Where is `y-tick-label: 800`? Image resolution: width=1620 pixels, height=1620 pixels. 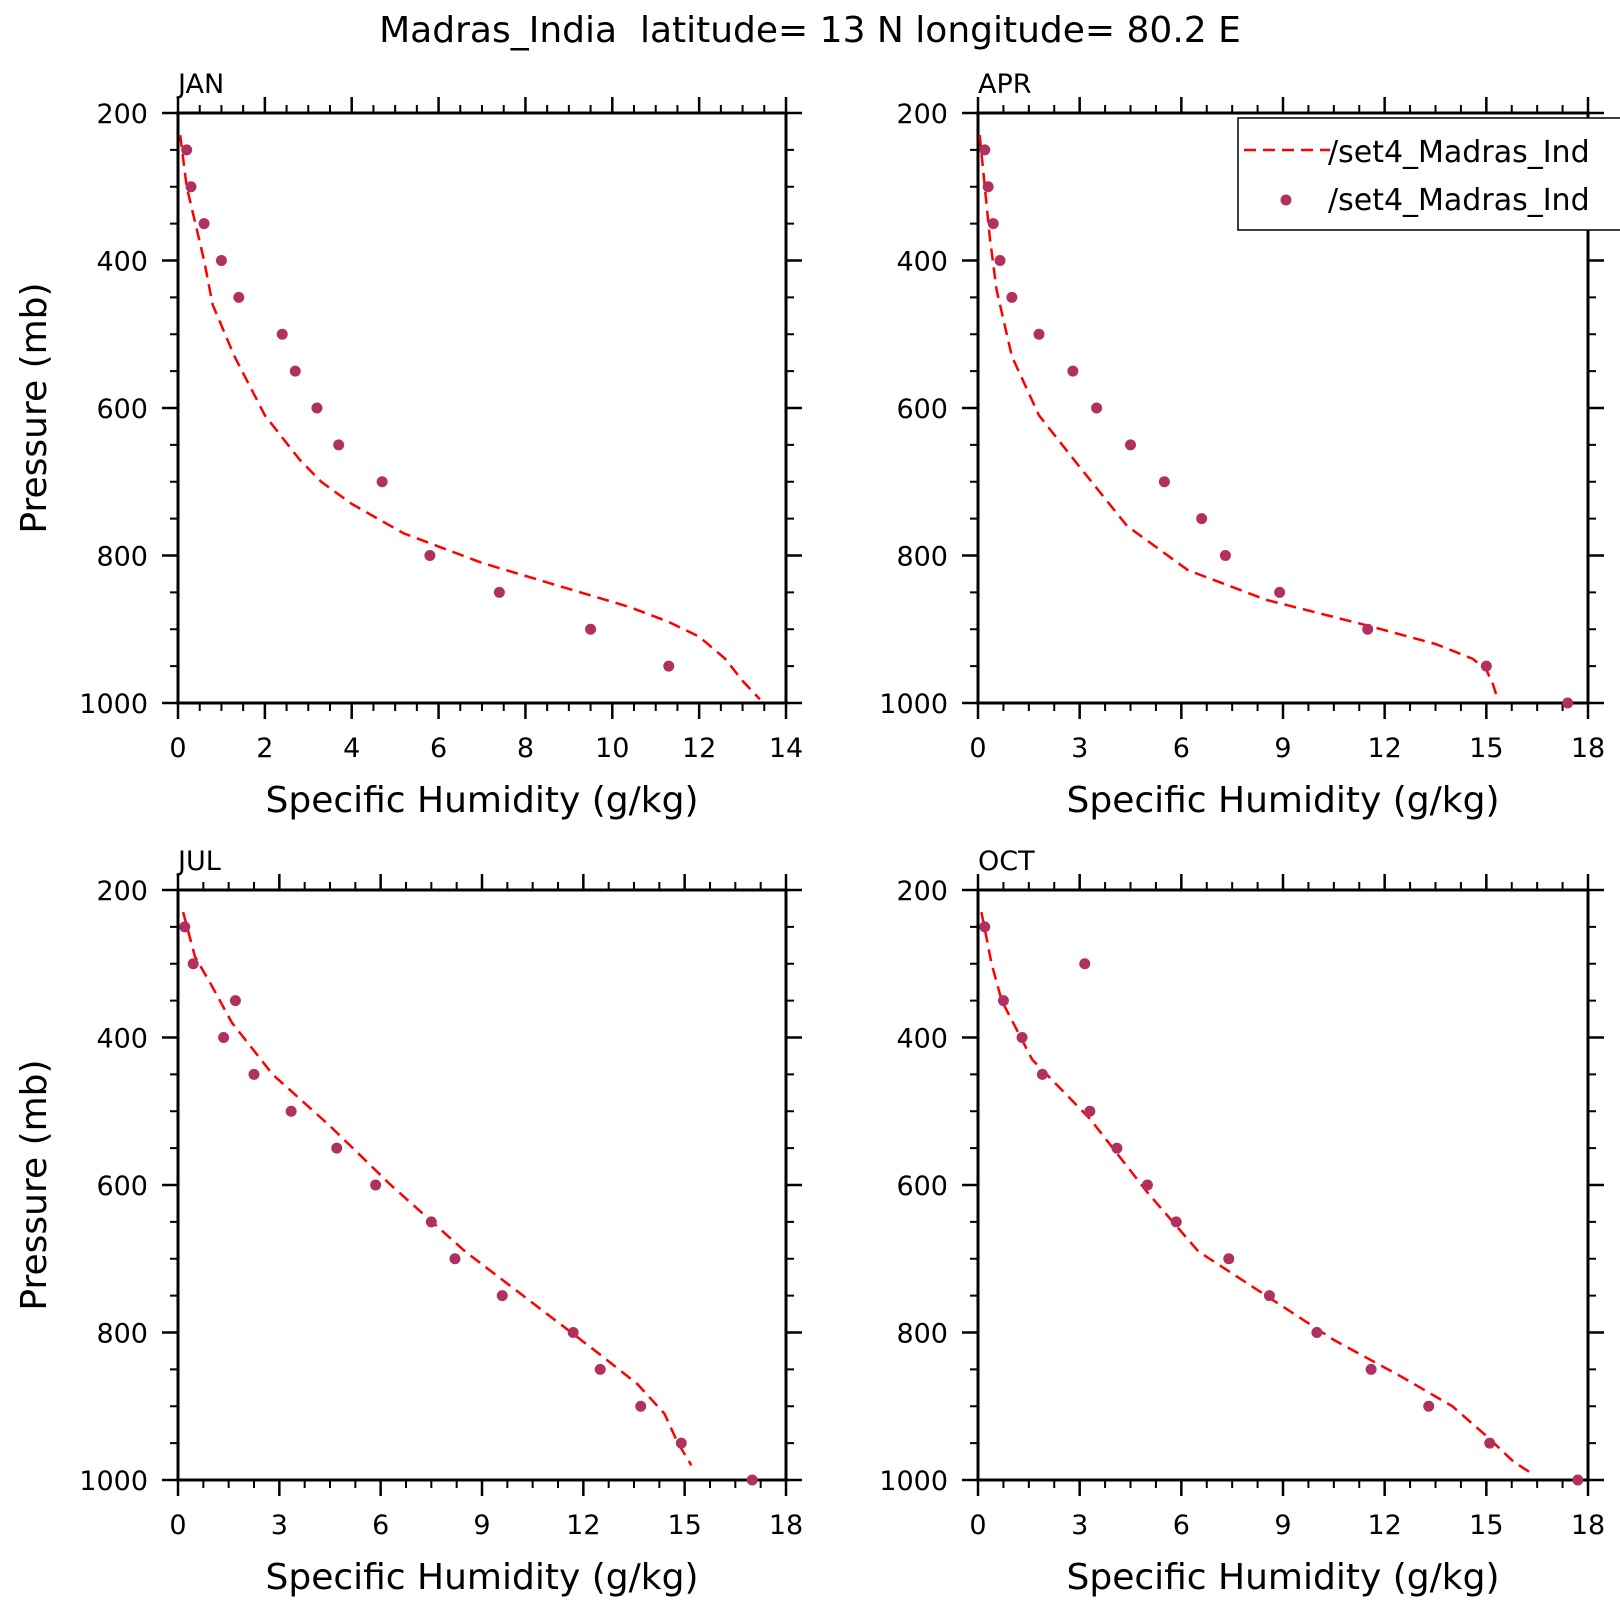
y-tick-label: 800 is located at coordinates (922, 557).